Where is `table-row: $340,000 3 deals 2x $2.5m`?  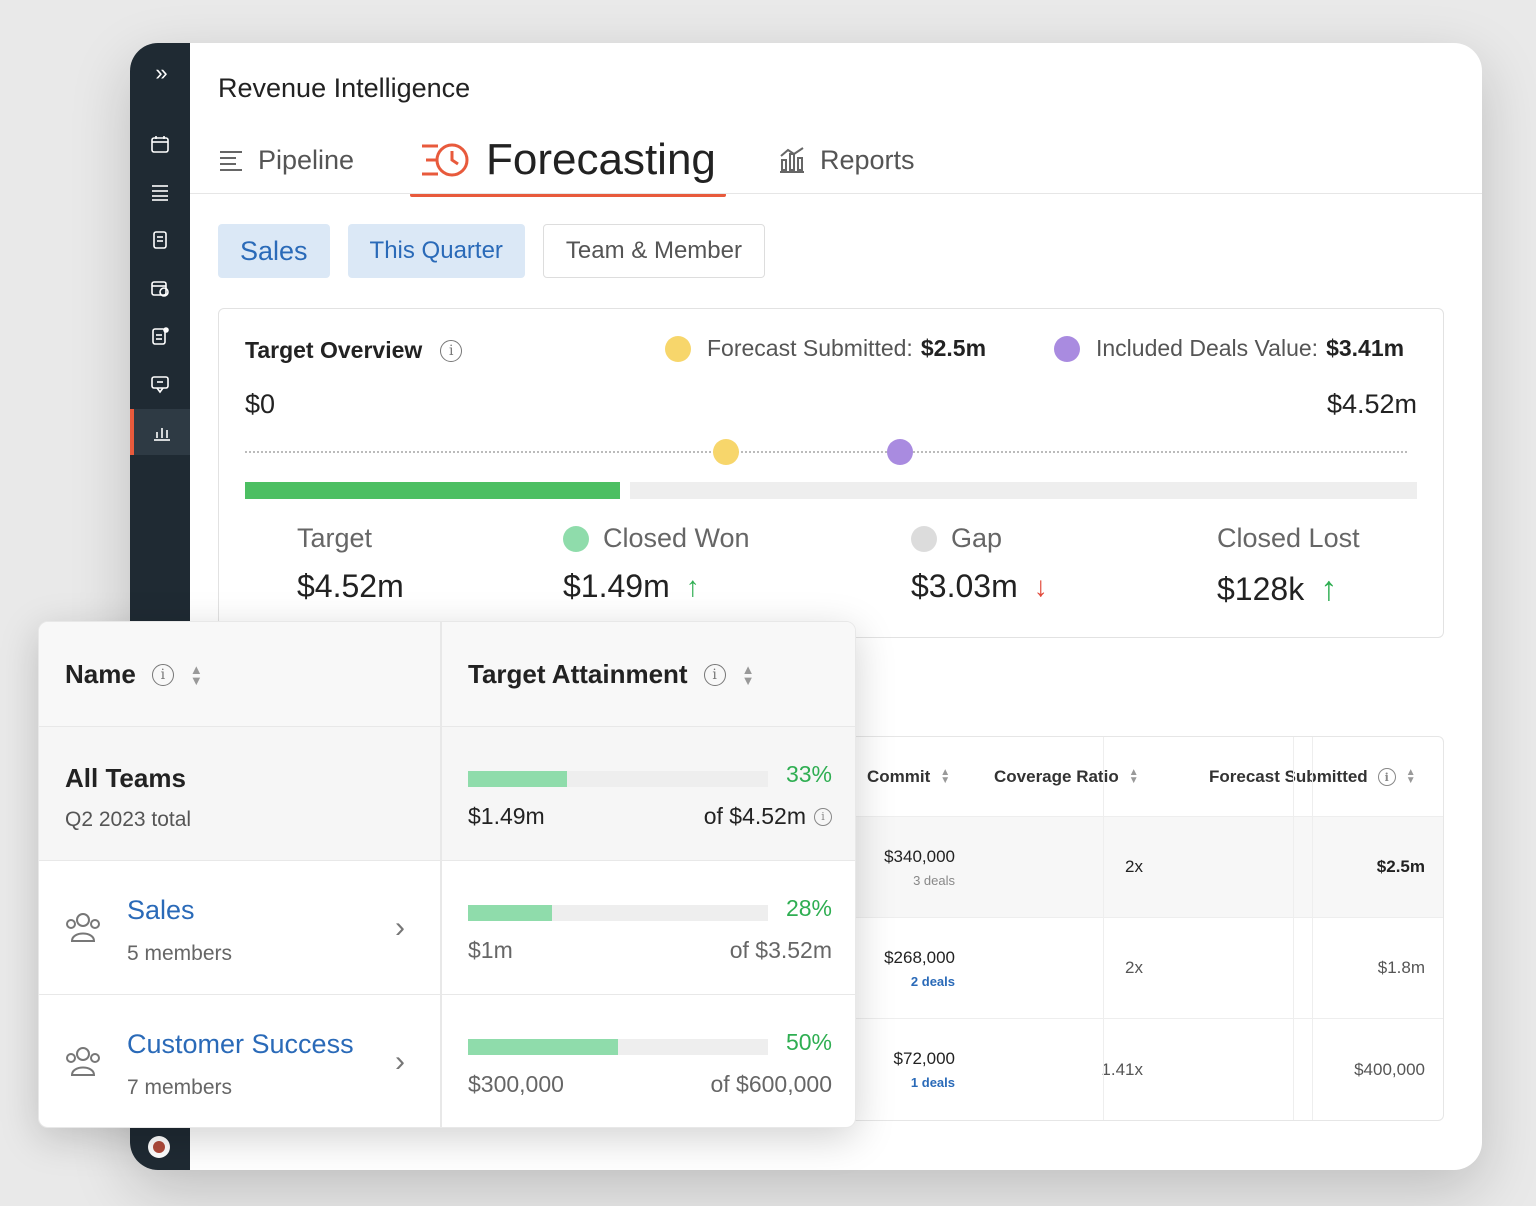 table-row: $340,000 3 deals 2x $2.5m is located at coordinates (1137, 867).